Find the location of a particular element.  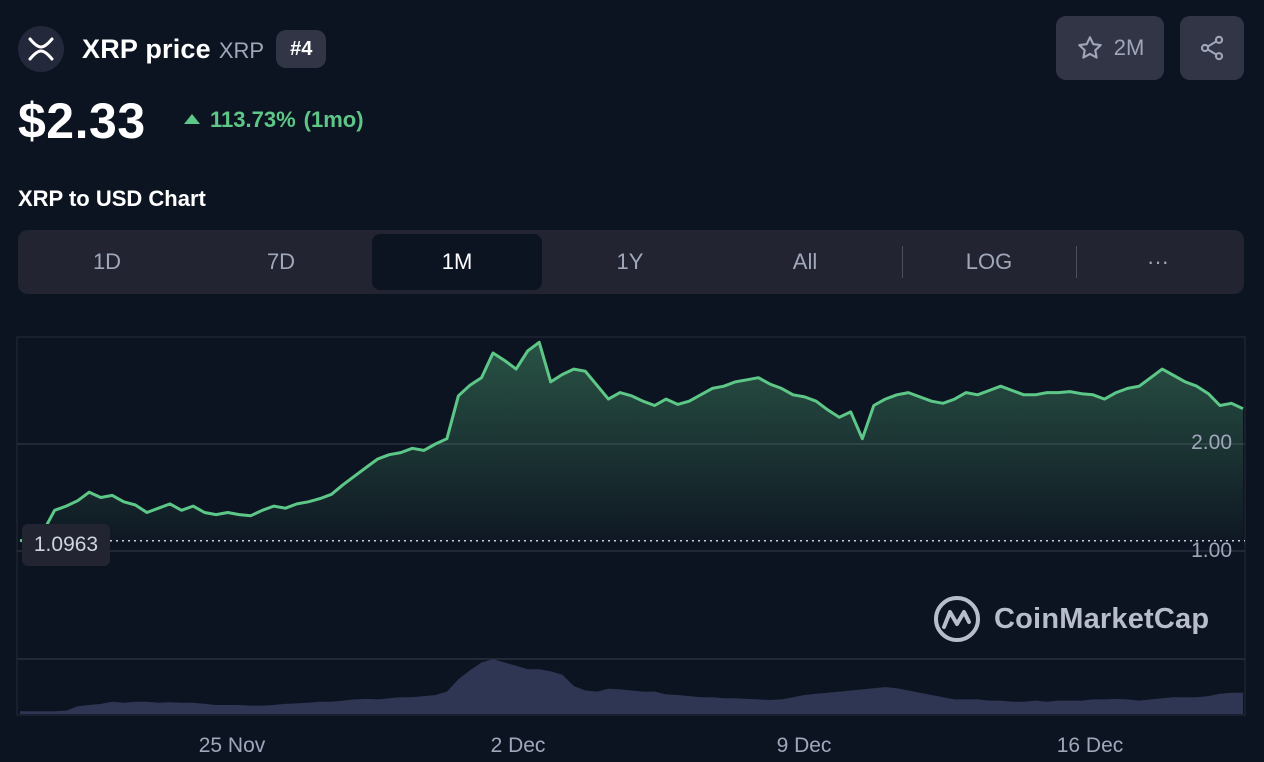

watchlist-button: 2M is located at coordinates (1110, 48).